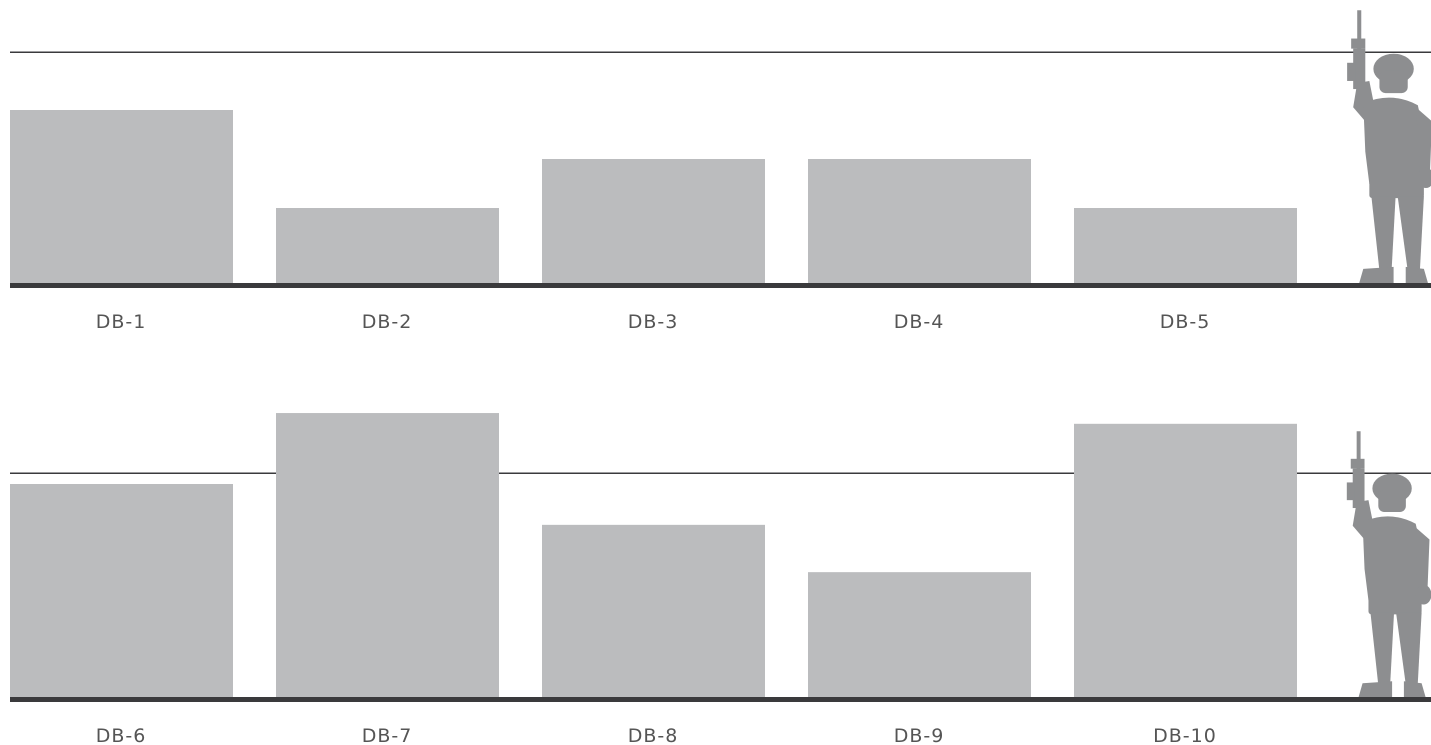  What do you see at coordinates (1185, 735) in the screenshot?
I see `category-label: DB-10` at bounding box center [1185, 735].